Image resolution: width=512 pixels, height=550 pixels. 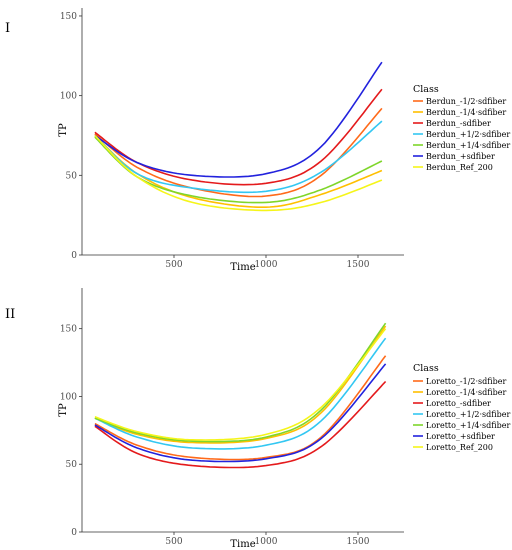 What do you see at coordinates (468, 414) in the screenshot?
I see `legend-label: Loretto_+1/2·sdfiber` at bounding box center [468, 414].